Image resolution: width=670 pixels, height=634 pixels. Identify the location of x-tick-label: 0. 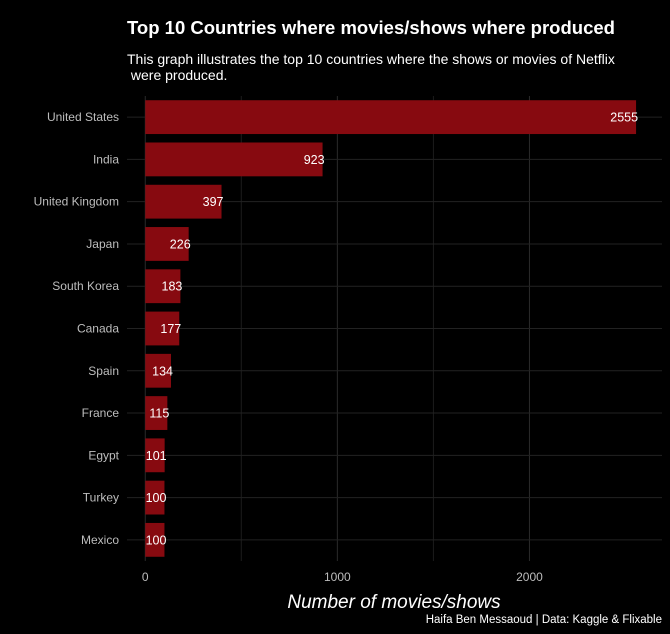
(145, 577).